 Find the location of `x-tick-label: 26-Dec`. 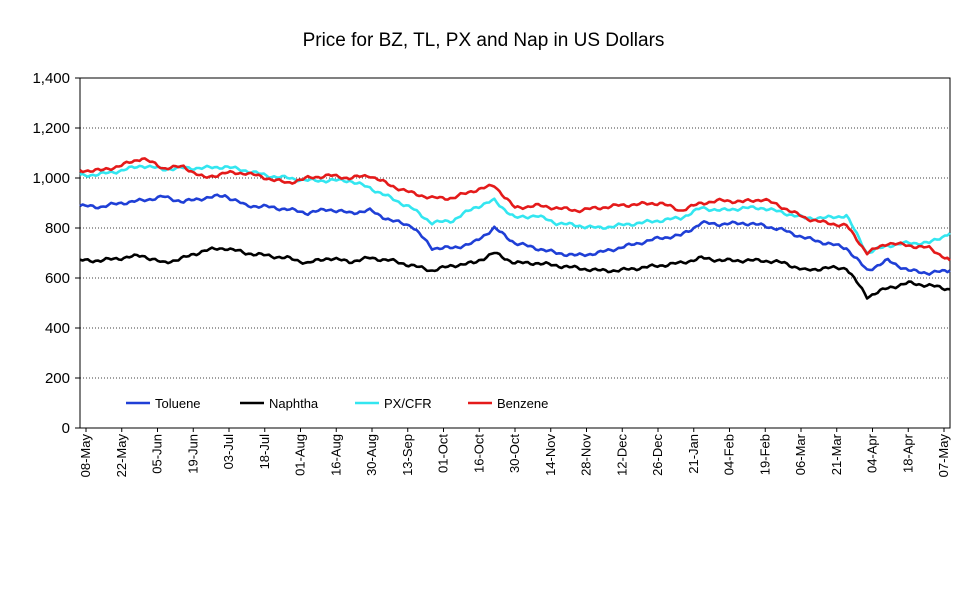

x-tick-label: 26-Dec is located at coordinates (657, 455).